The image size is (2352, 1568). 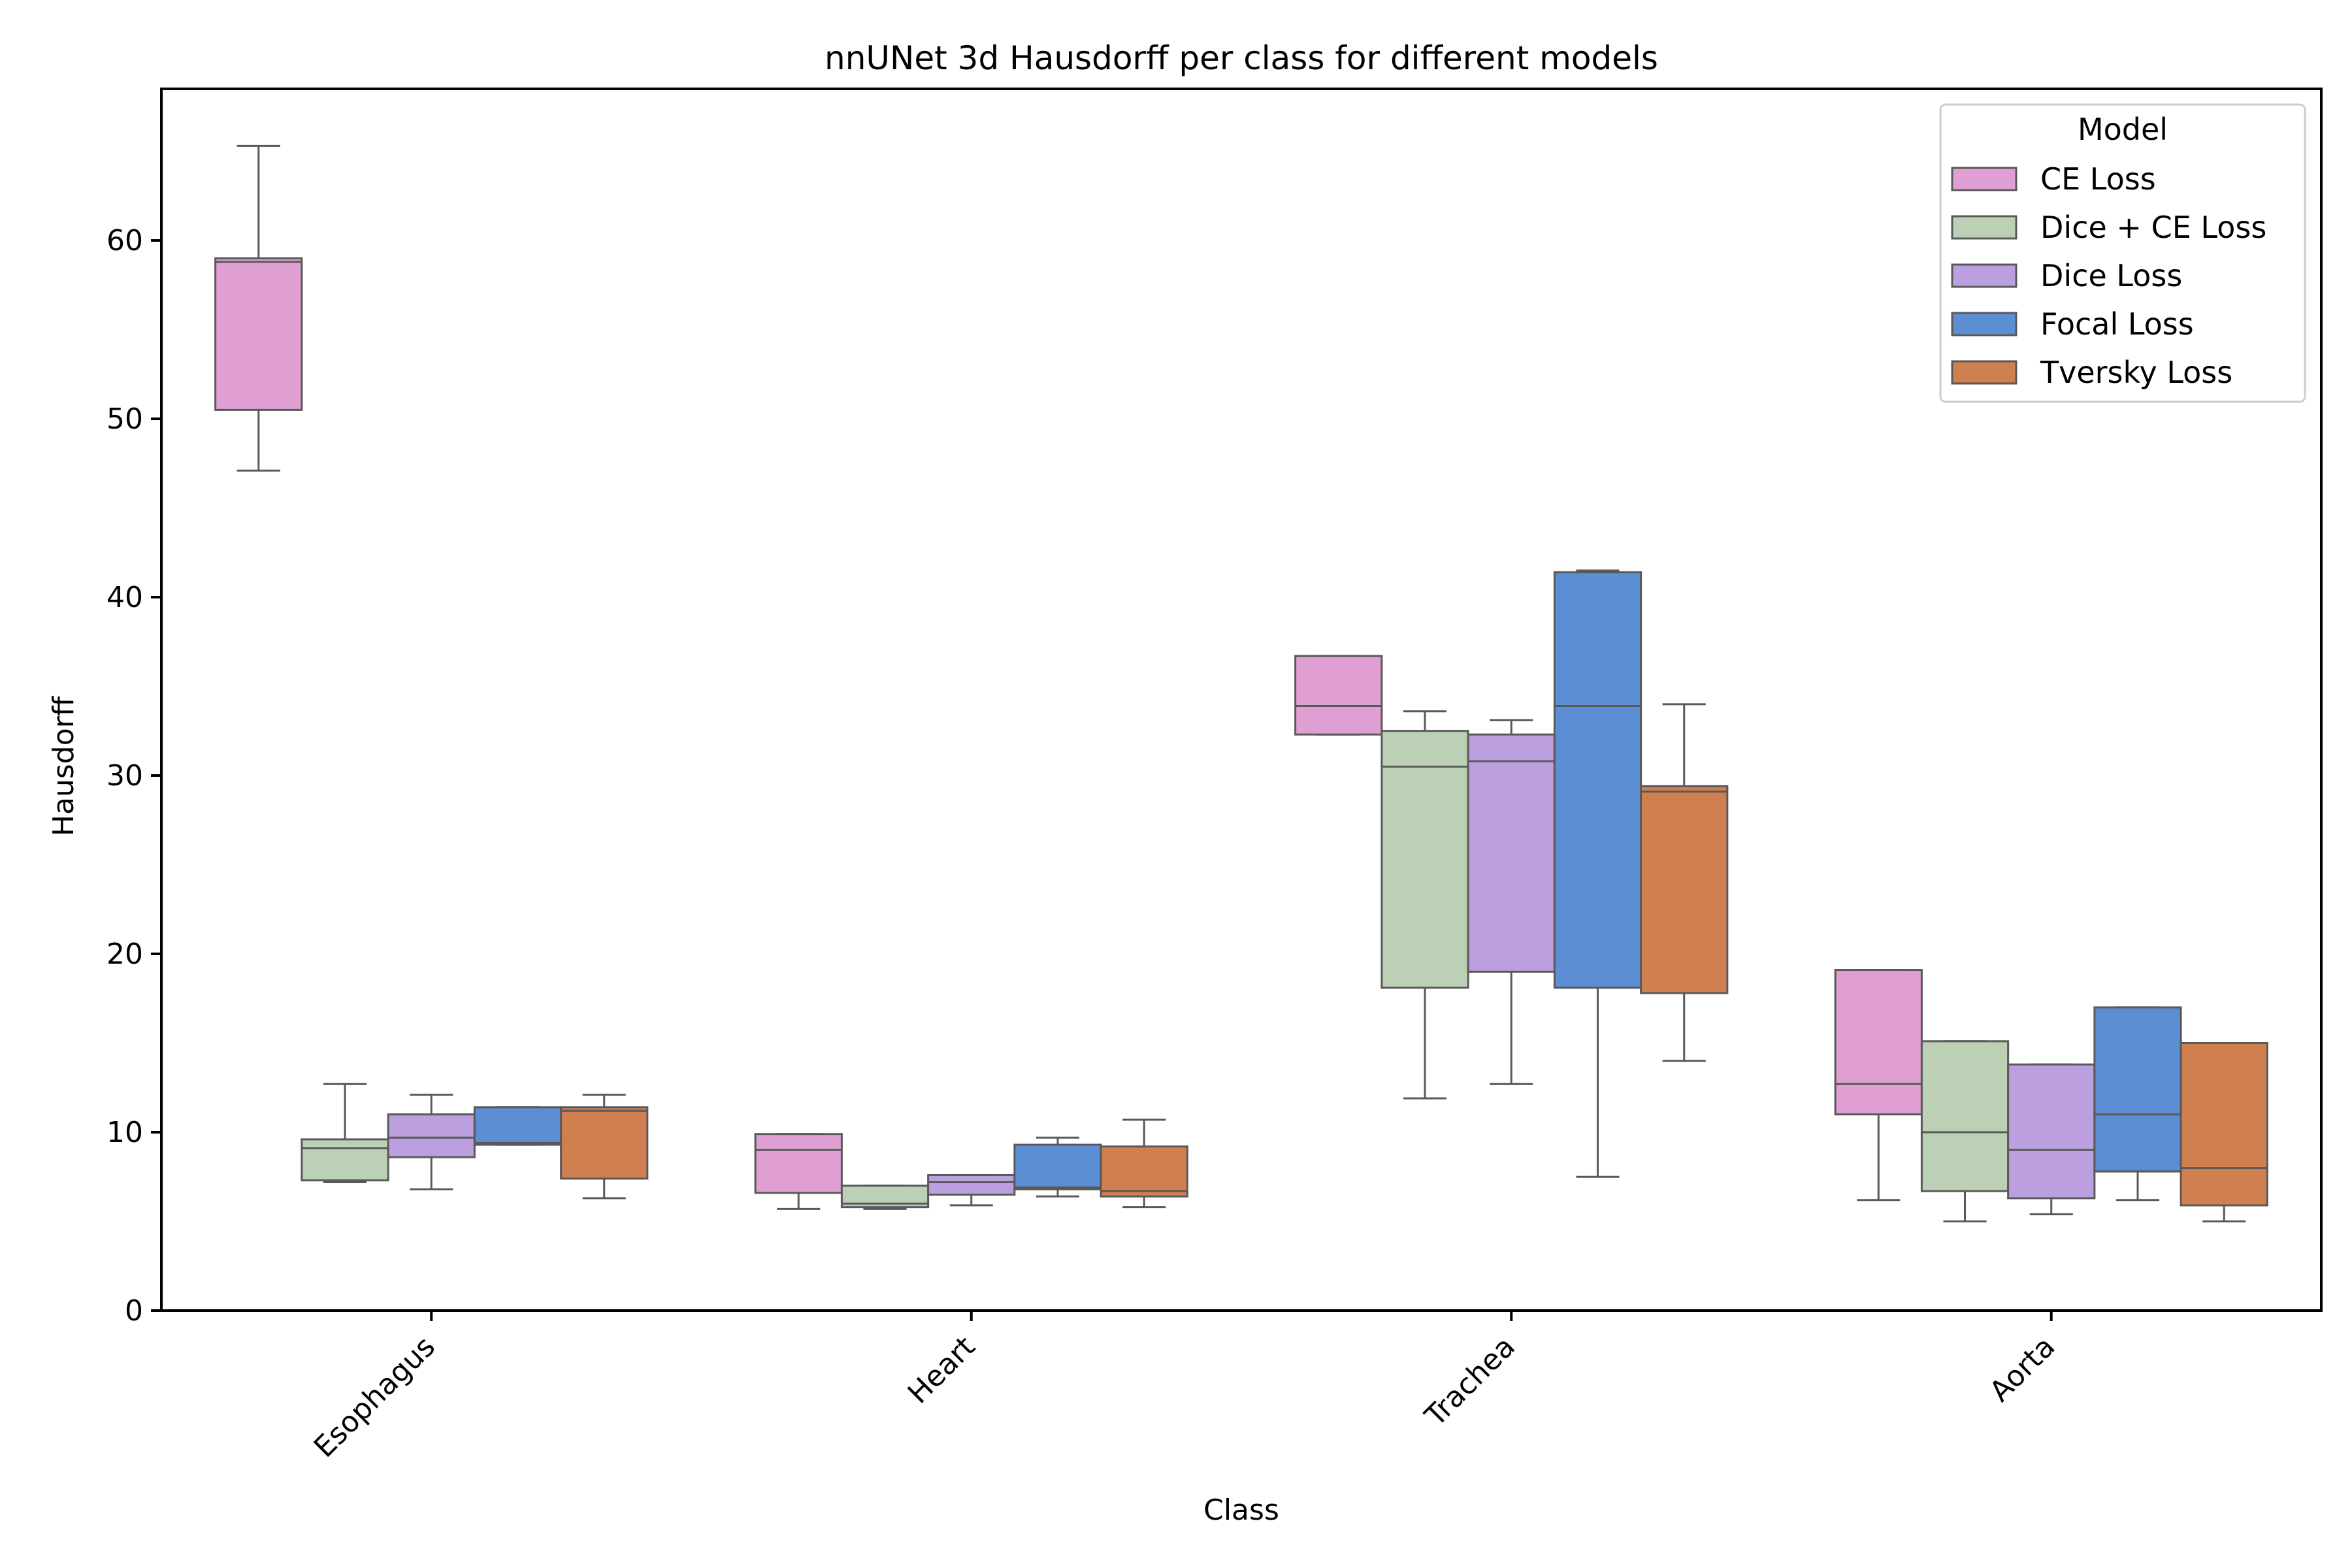 What do you see at coordinates (2117, 324) in the screenshot?
I see `legend-item-label: Focal Loss` at bounding box center [2117, 324].